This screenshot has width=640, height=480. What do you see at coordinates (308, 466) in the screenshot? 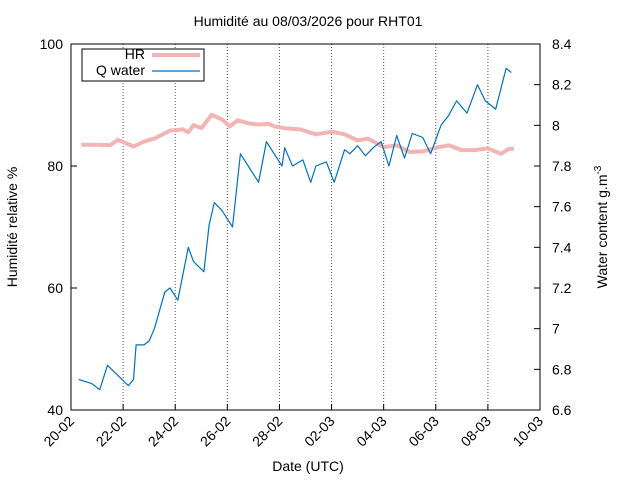
I see `x-axis-label: Date (UTC)` at bounding box center [308, 466].